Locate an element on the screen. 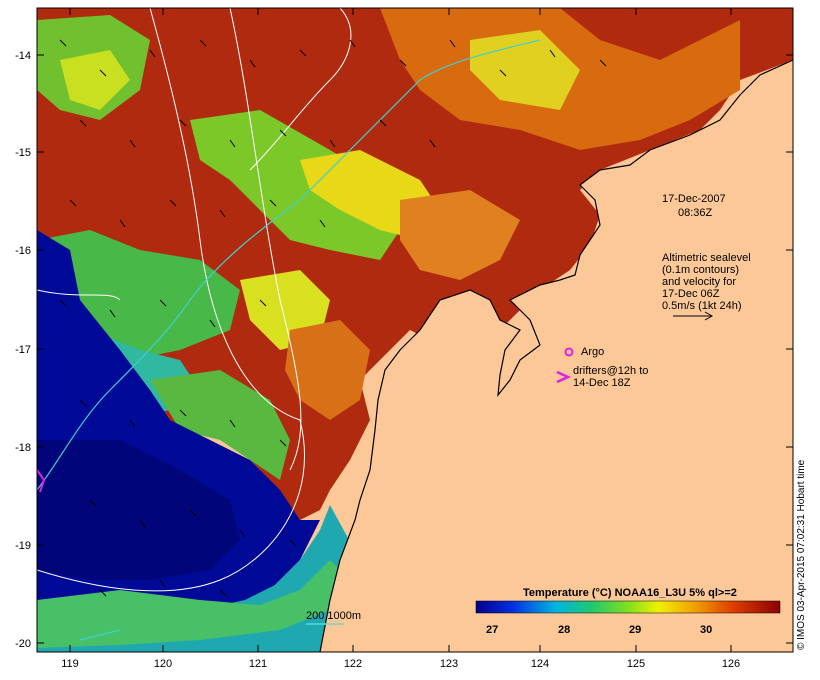  y-tick-label: -14 is located at coordinates (23, 56).